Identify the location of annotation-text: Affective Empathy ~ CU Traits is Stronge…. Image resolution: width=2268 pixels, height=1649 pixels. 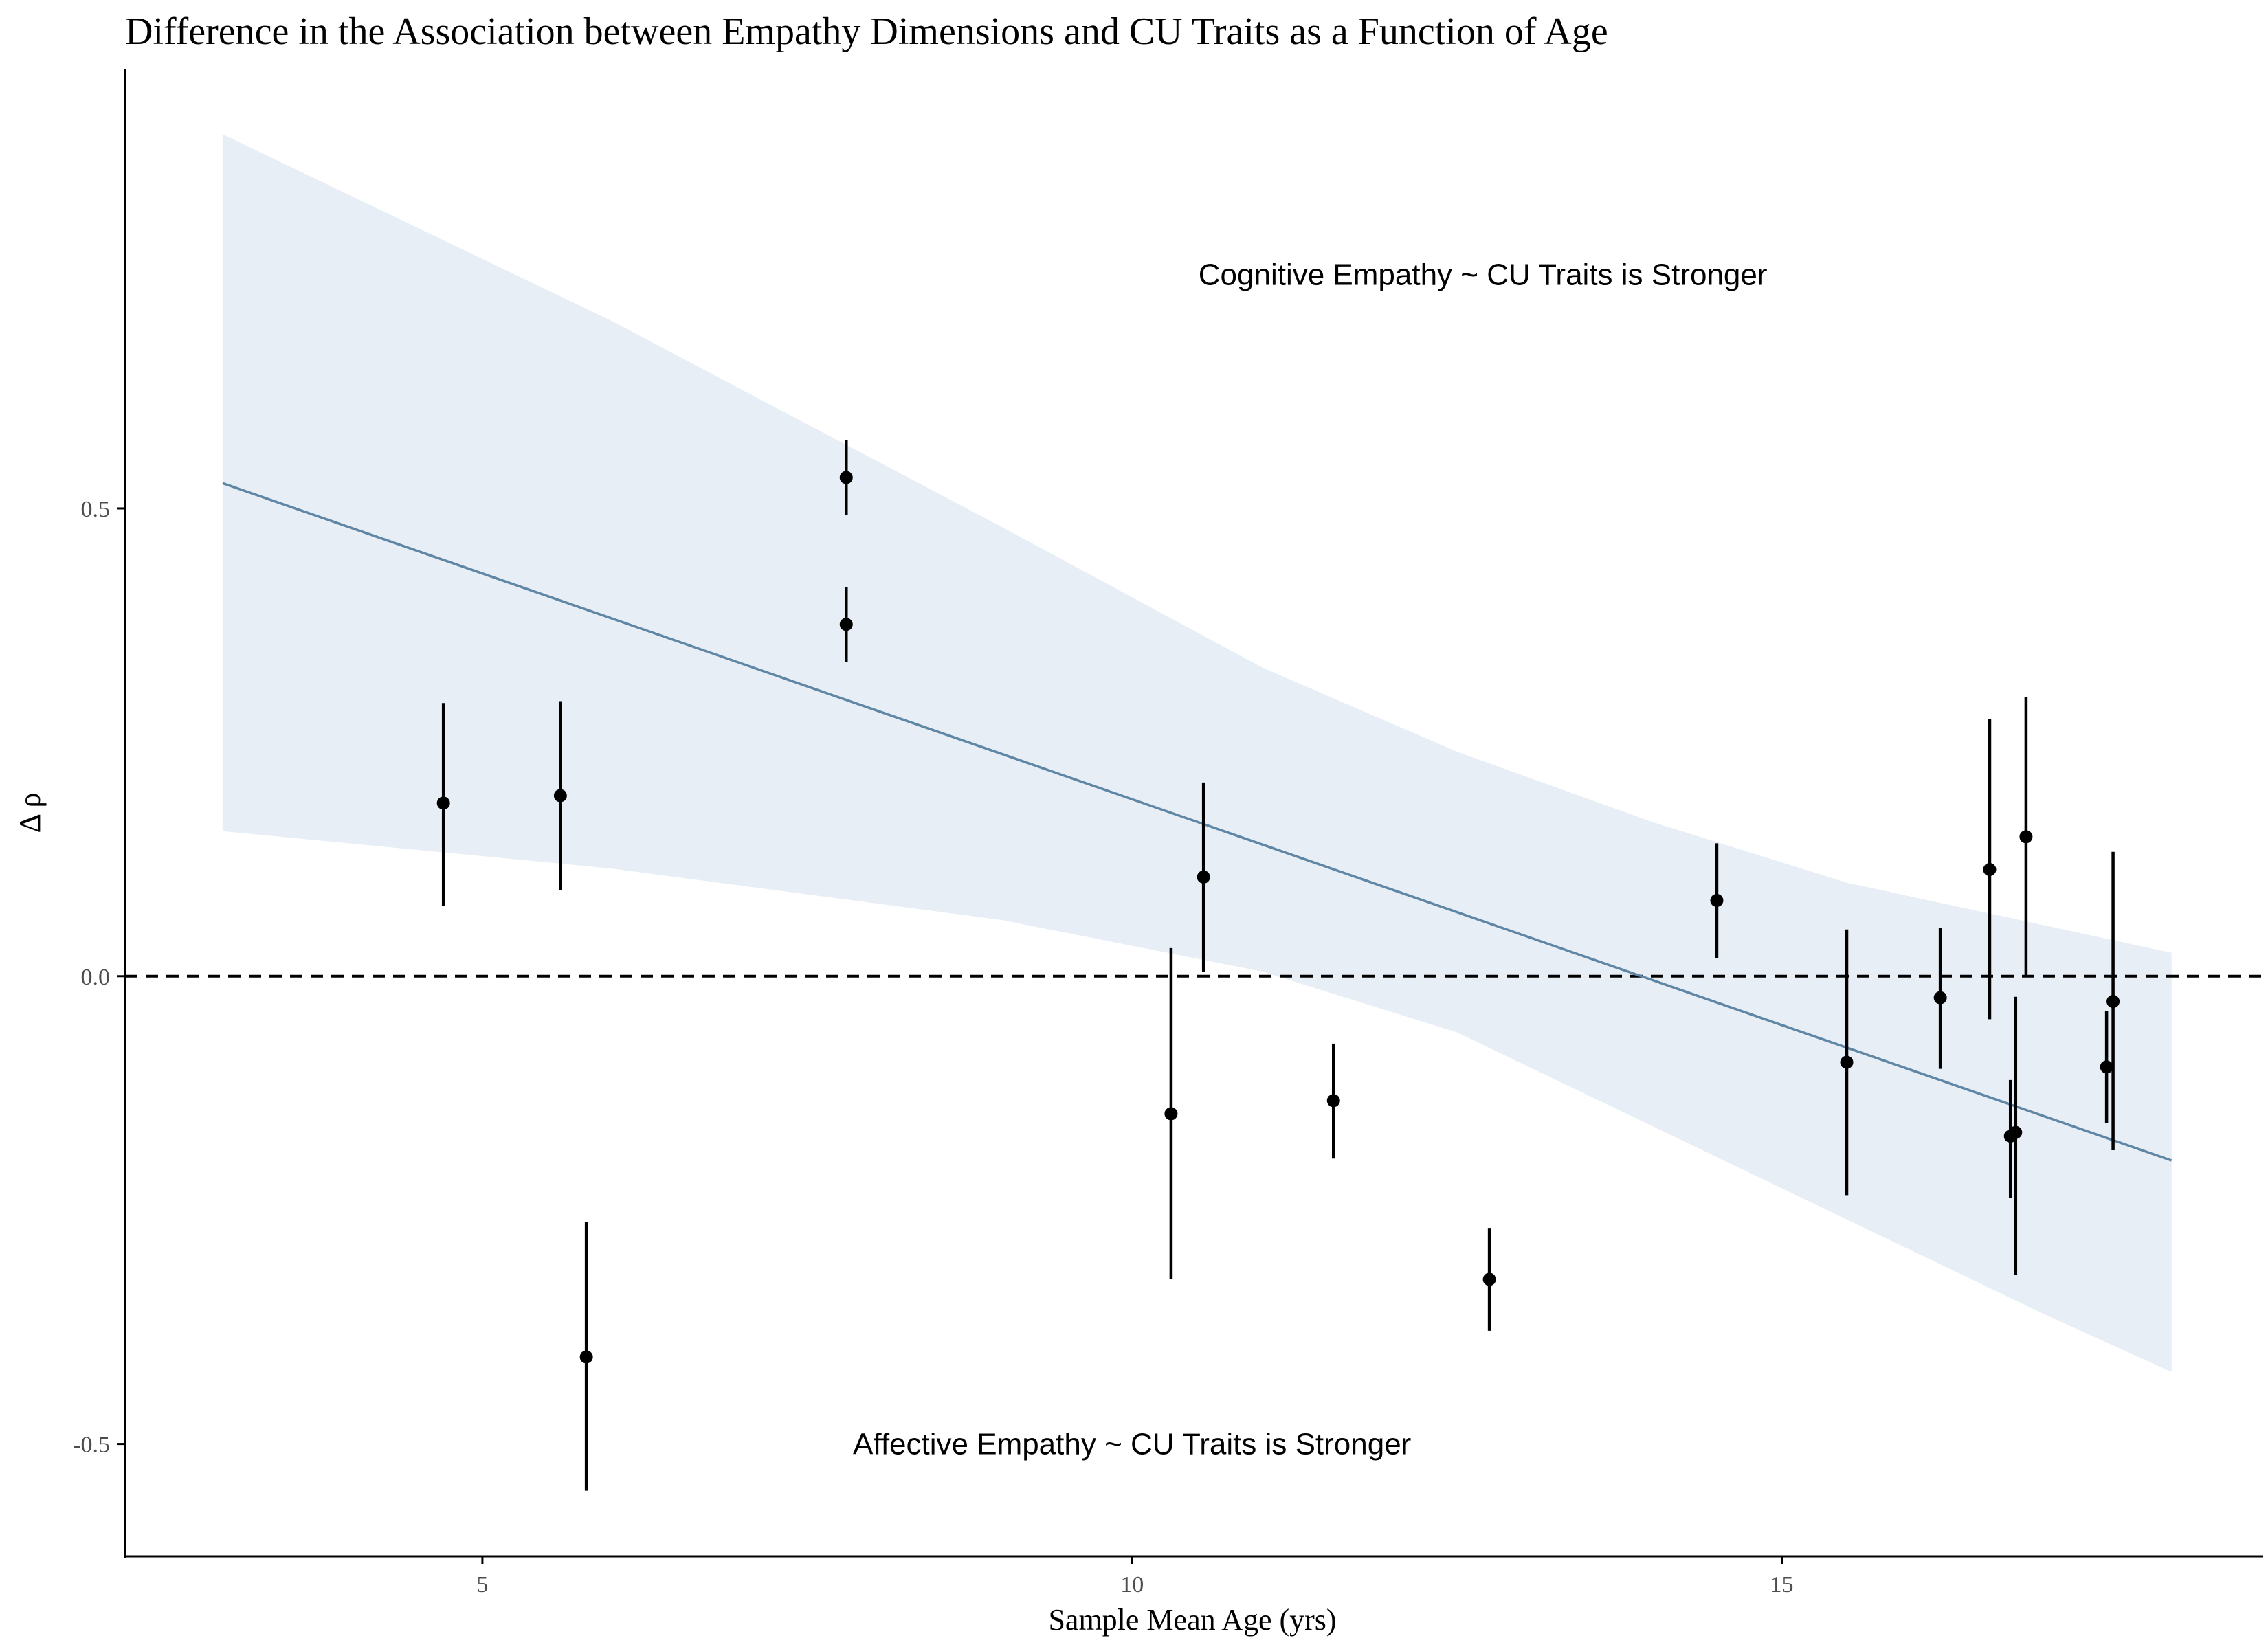
(1132, 1444).